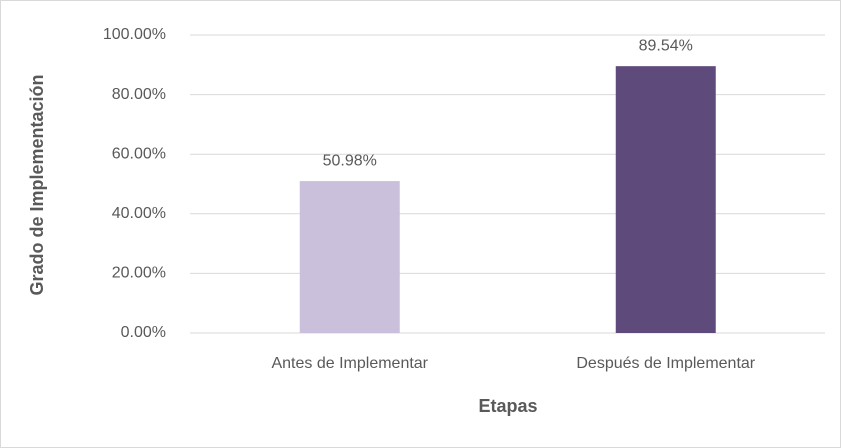  I want to click on y-tick-label: 40.00%, so click(139, 213).